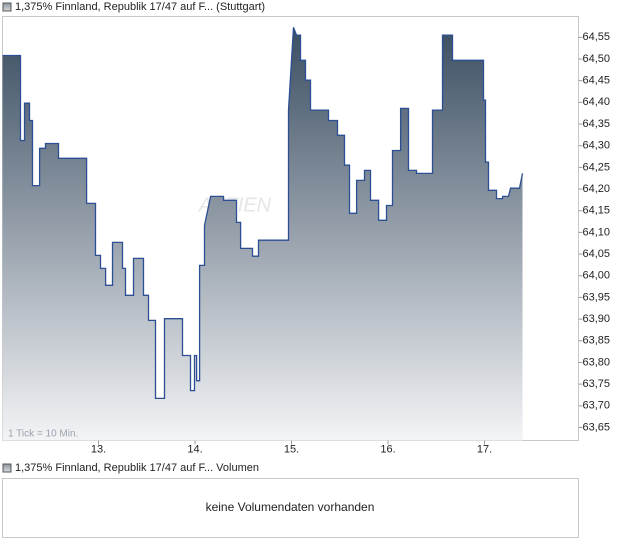  Describe the element at coordinates (597, 81) in the screenshot. I see `y-tick-label: 64,45` at that location.